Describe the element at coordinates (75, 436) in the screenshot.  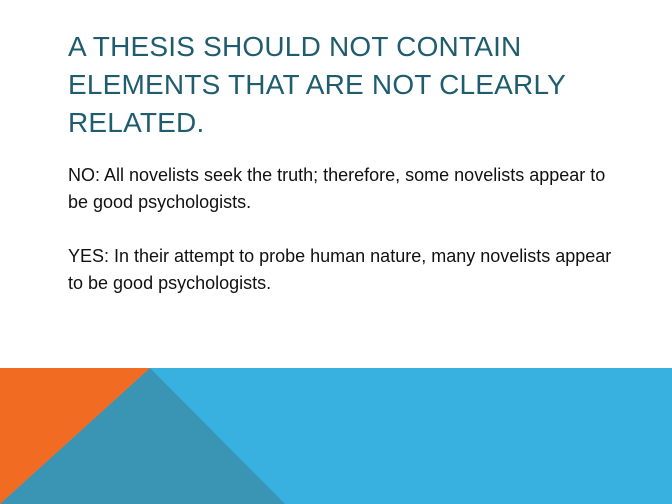
I see `orange-triangle` at that location.